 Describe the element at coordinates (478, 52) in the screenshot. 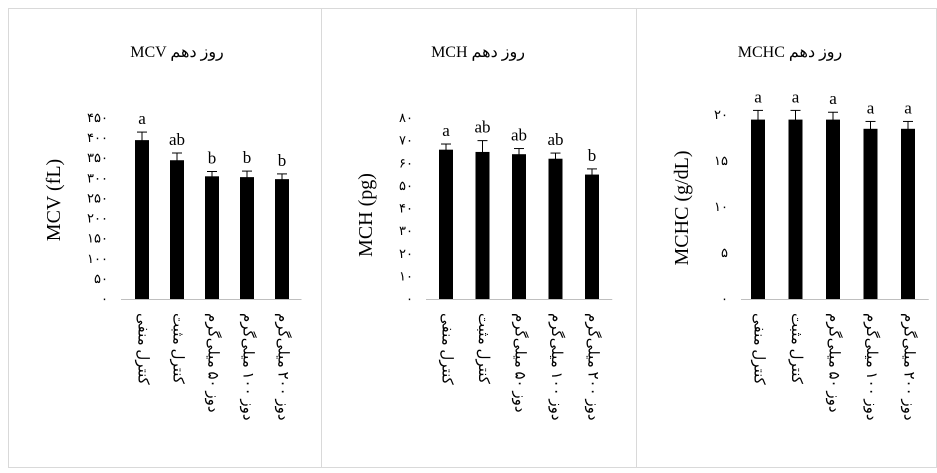

I see `chart-title: MCH روز دهم` at that location.